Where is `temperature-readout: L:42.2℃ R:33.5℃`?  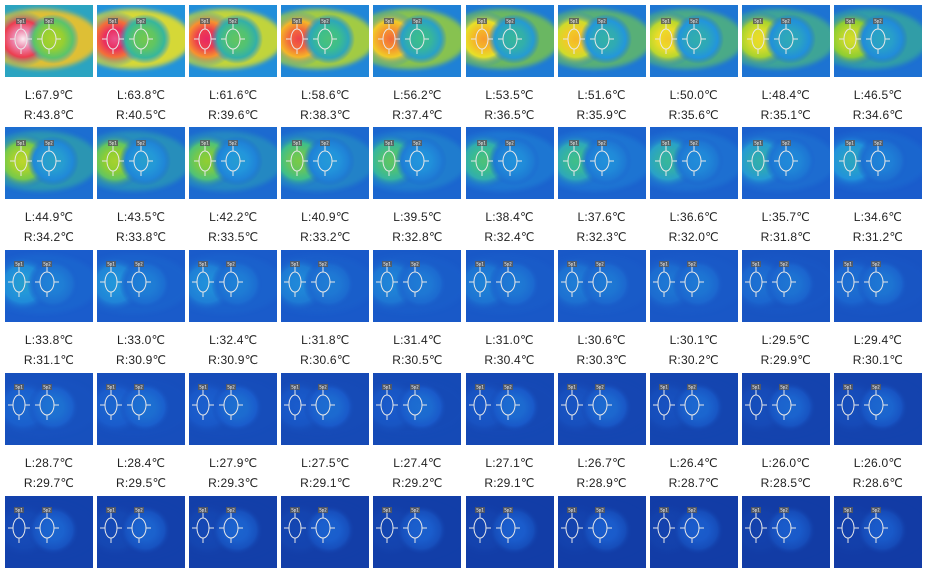
temperature-readout: L:42.2℃ R:33.5℃ is located at coordinates (233, 227).